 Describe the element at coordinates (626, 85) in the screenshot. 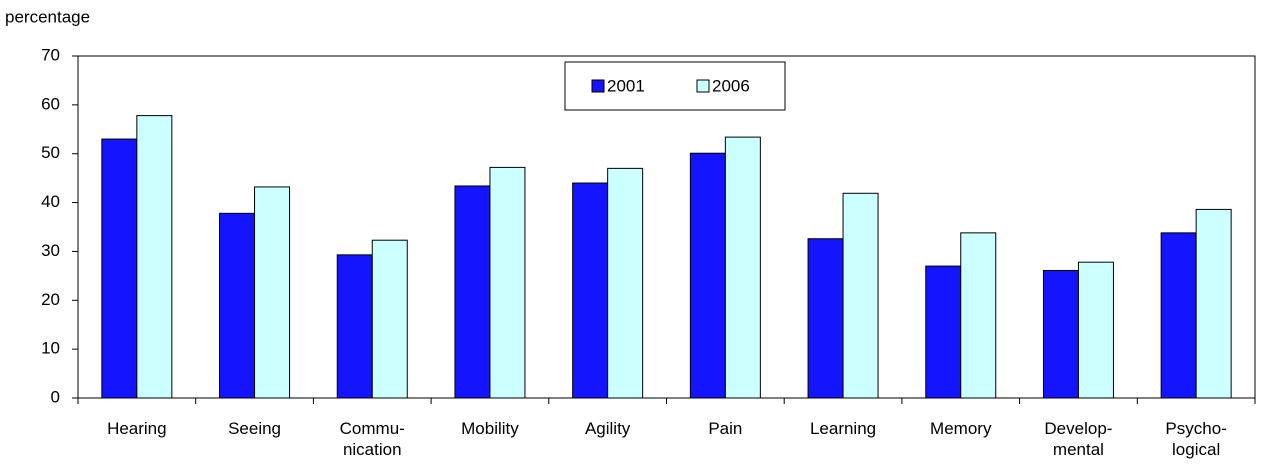

I see `legend-label: 2001` at that location.